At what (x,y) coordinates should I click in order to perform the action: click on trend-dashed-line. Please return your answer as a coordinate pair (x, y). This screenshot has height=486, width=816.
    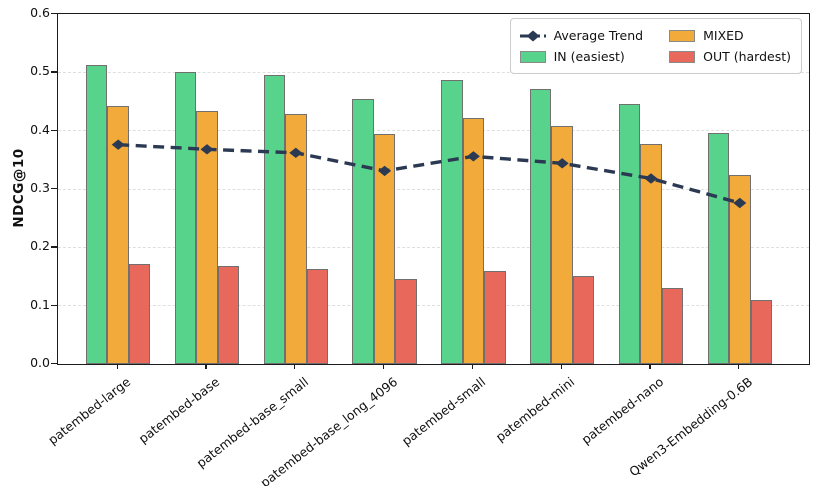
    Looking at the image, I should click on (429, 174).